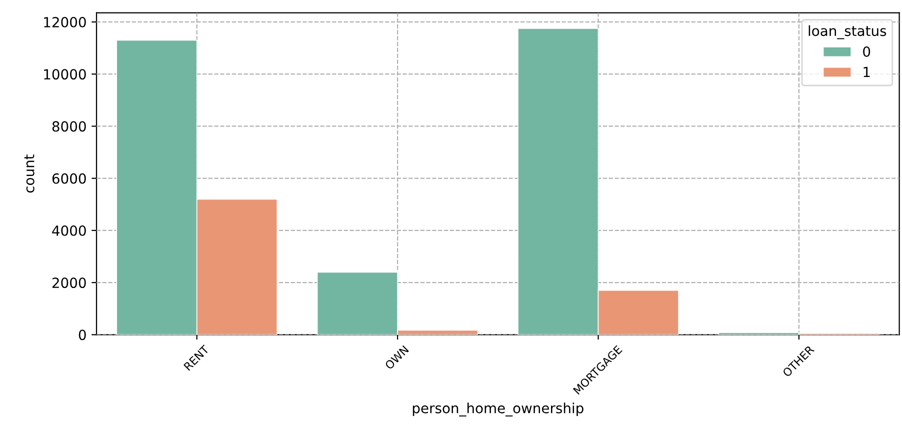 The width and height of the screenshot is (902, 428). What do you see at coordinates (69, 178) in the screenshot?
I see `y-tick-label: 6000` at bounding box center [69, 178].